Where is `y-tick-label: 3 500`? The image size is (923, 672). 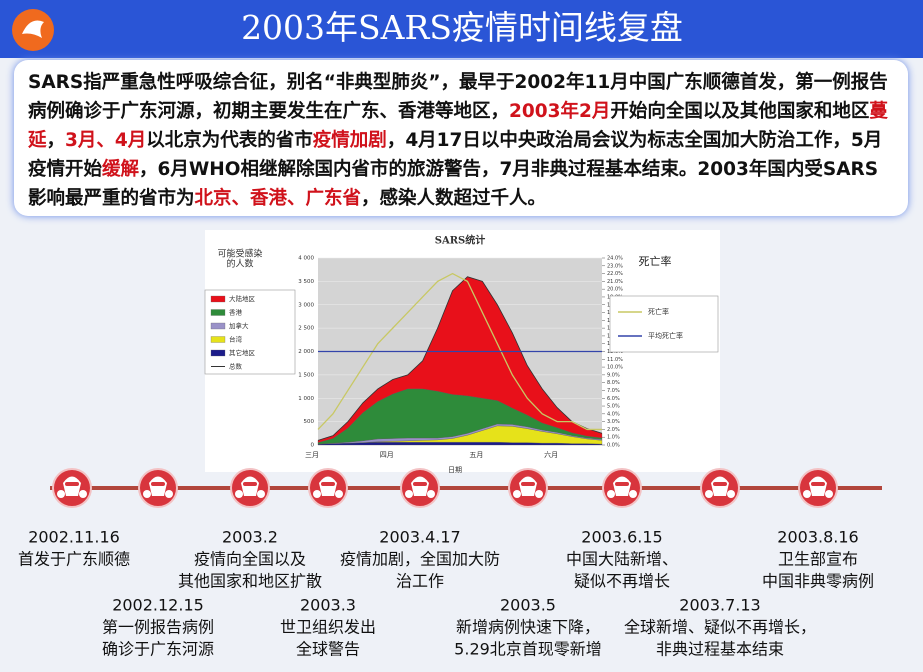 y-tick-label: 3 500 is located at coordinates (306, 282).